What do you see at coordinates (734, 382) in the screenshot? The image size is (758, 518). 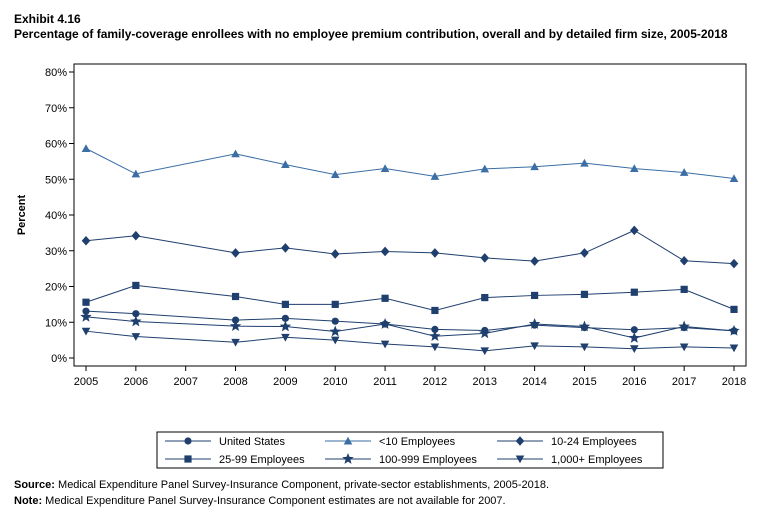 I see `x-tick-label: 2018` at bounding box center [734, 382].